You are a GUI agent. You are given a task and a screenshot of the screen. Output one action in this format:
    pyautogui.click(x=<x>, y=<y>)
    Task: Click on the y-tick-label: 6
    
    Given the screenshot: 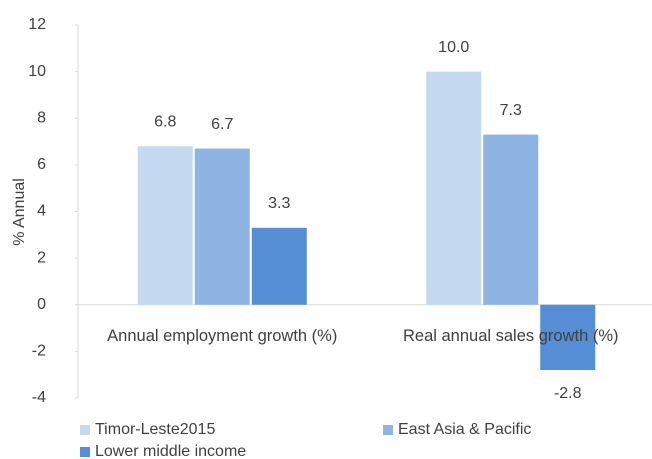 What is the action you would take?
    pyautogui.click(x=41, y=164)
    